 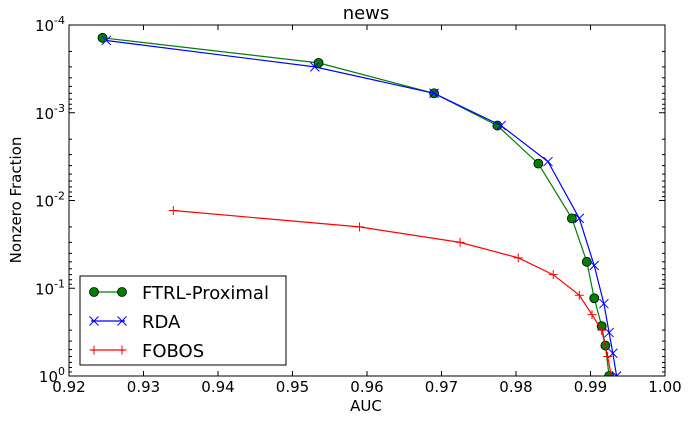 What do you see at coordinates (59, 20) in the screenshot?
I see `y-tick-exponent: -4` at bounding box center [59, 20].